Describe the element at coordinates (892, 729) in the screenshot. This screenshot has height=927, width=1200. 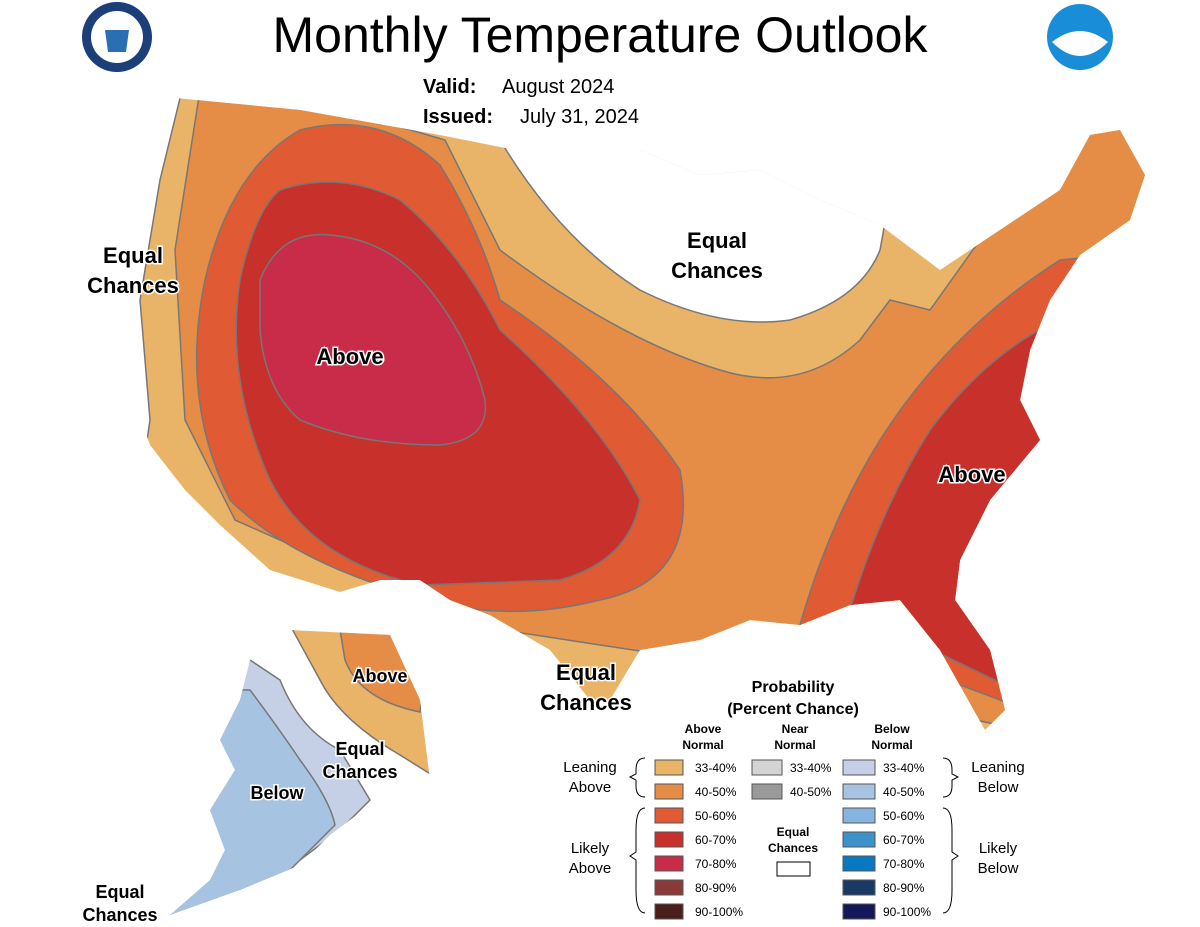
I see `legend-column-title: Below` at that location.